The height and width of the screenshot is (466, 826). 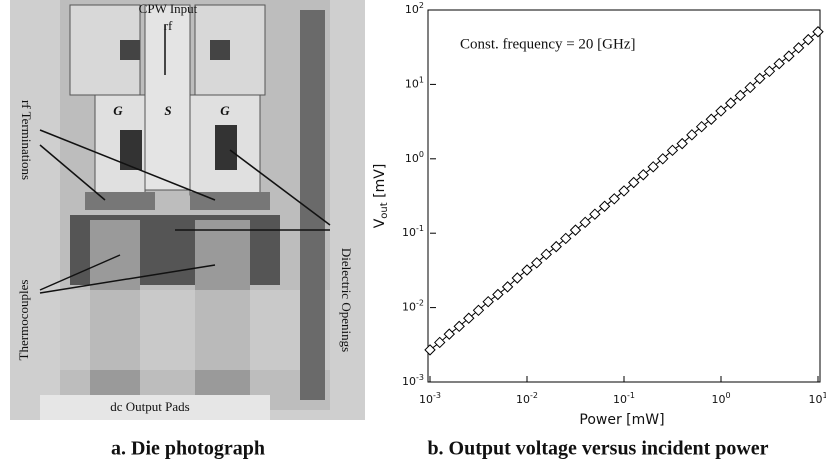 I want to click on tick-label: 10², so click(x=414, y=9).